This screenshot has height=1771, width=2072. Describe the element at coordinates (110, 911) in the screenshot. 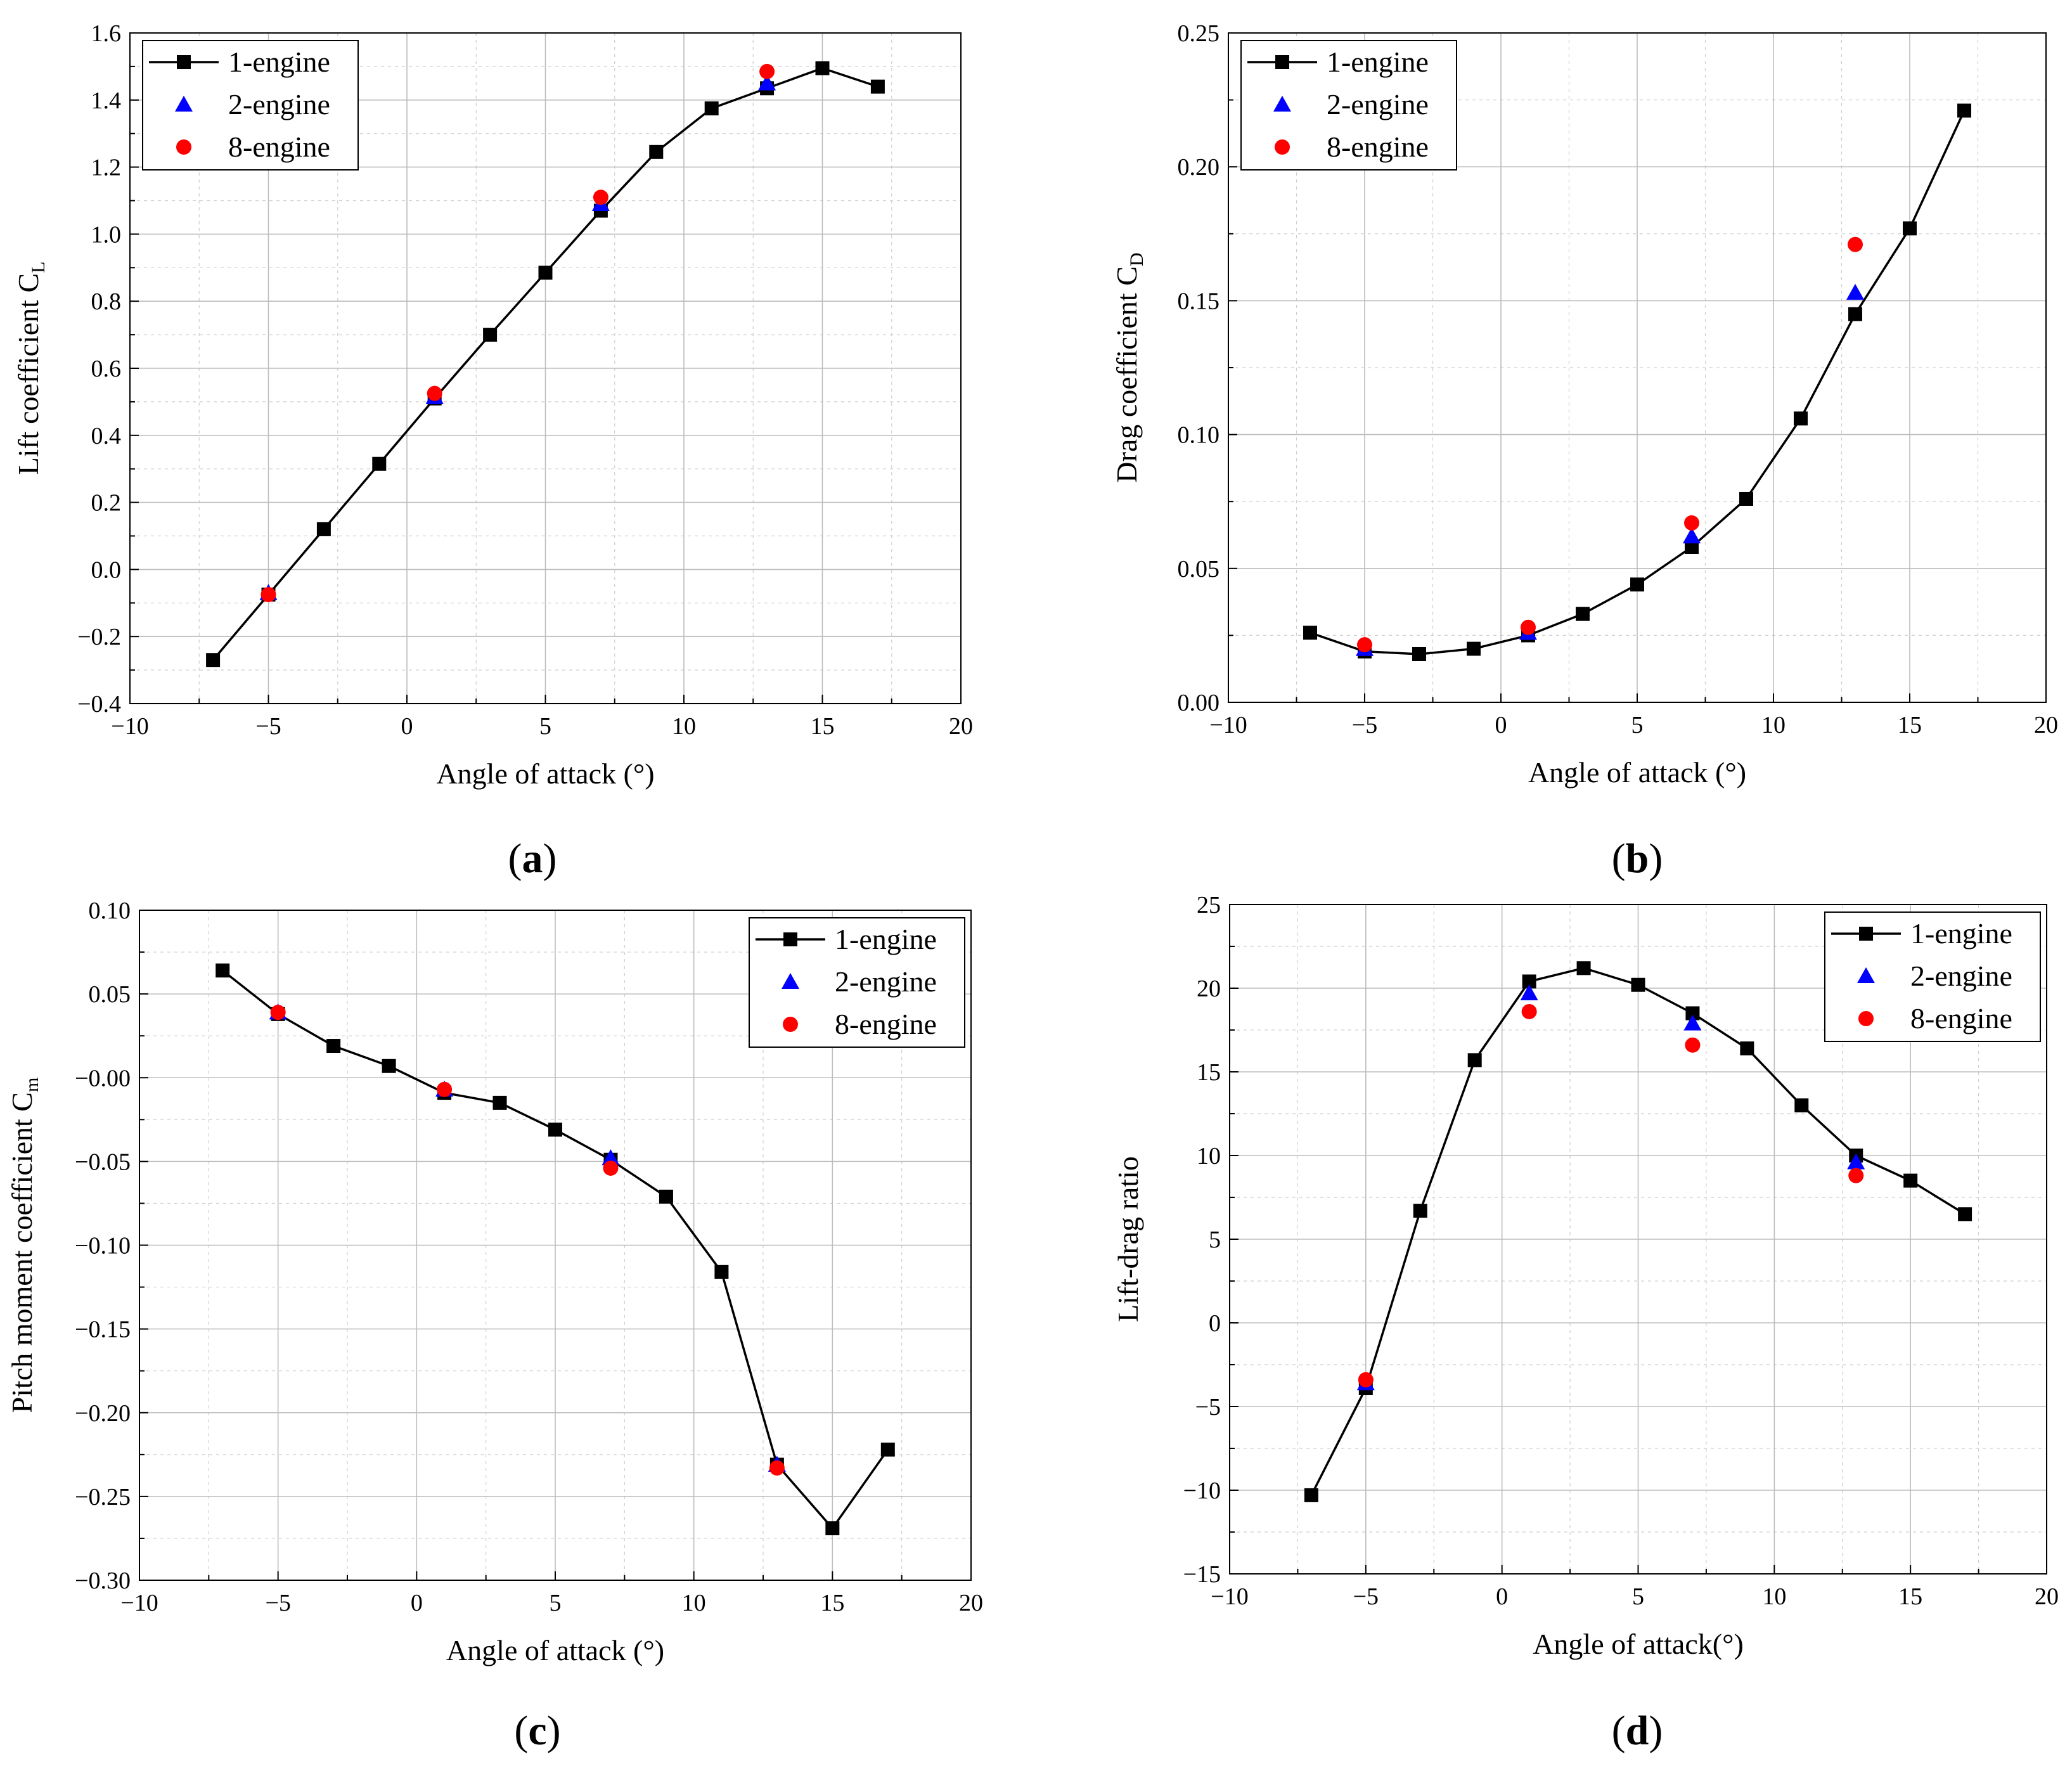

I see `y-tick-label: 0.10` at that location.